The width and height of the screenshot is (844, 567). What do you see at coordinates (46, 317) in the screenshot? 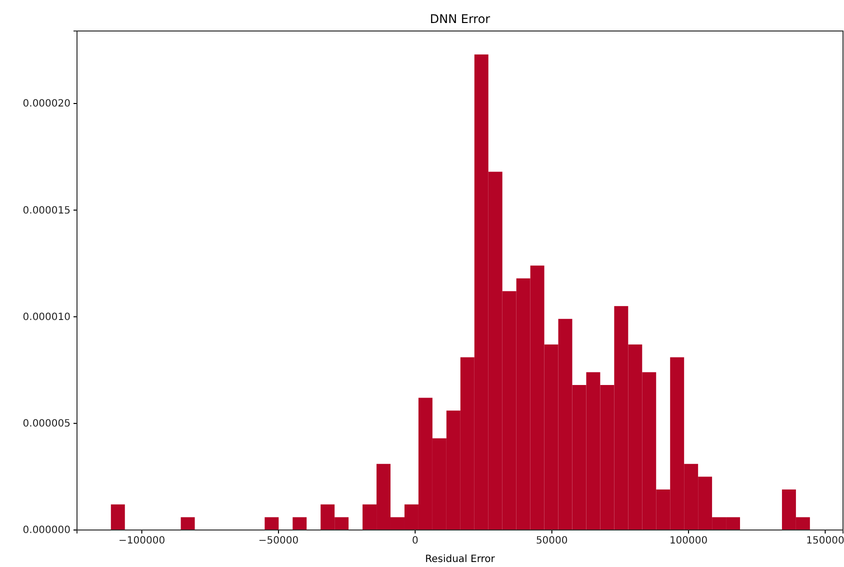
I see `y-tick-label: 0.000010` at bounding box center [46, 317].